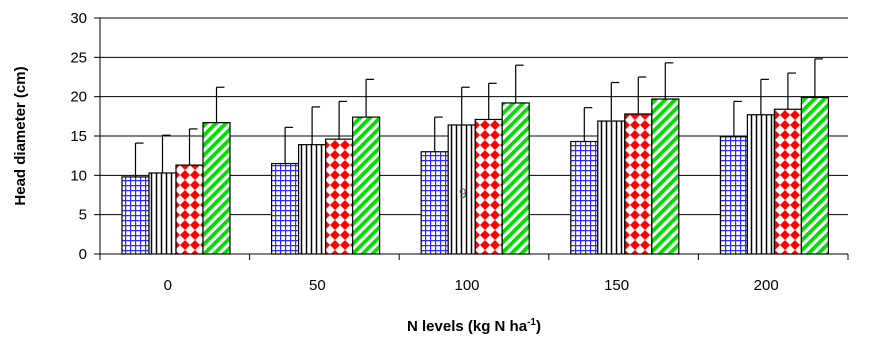 The height and width of the screenshot is (340, 880). I want to click on x-axis-title: N levels (kg N ha-1), so click(474, 326).